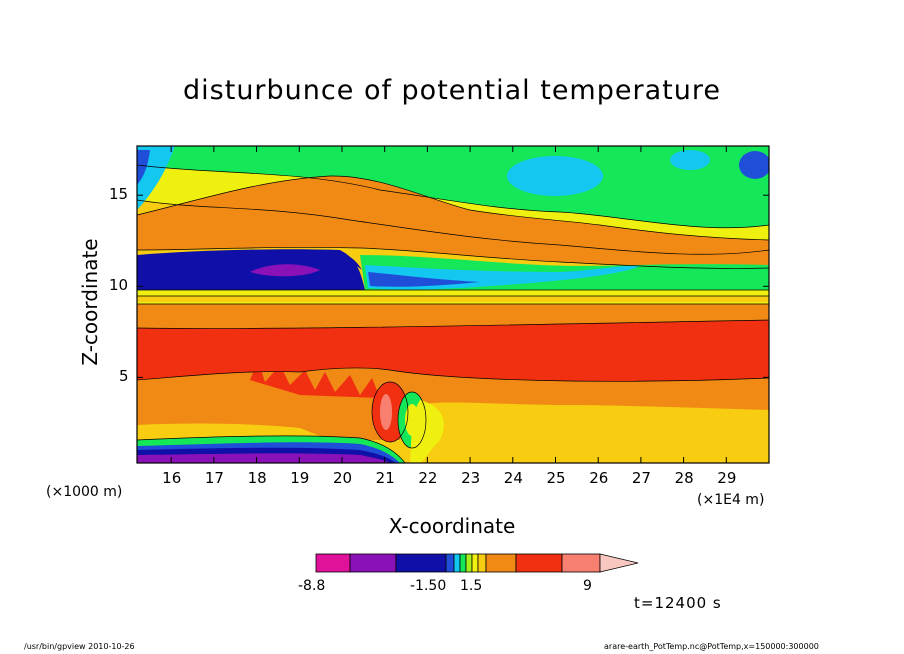  I want to click on colorbar-level-label: -8.8, so click(312, 586).